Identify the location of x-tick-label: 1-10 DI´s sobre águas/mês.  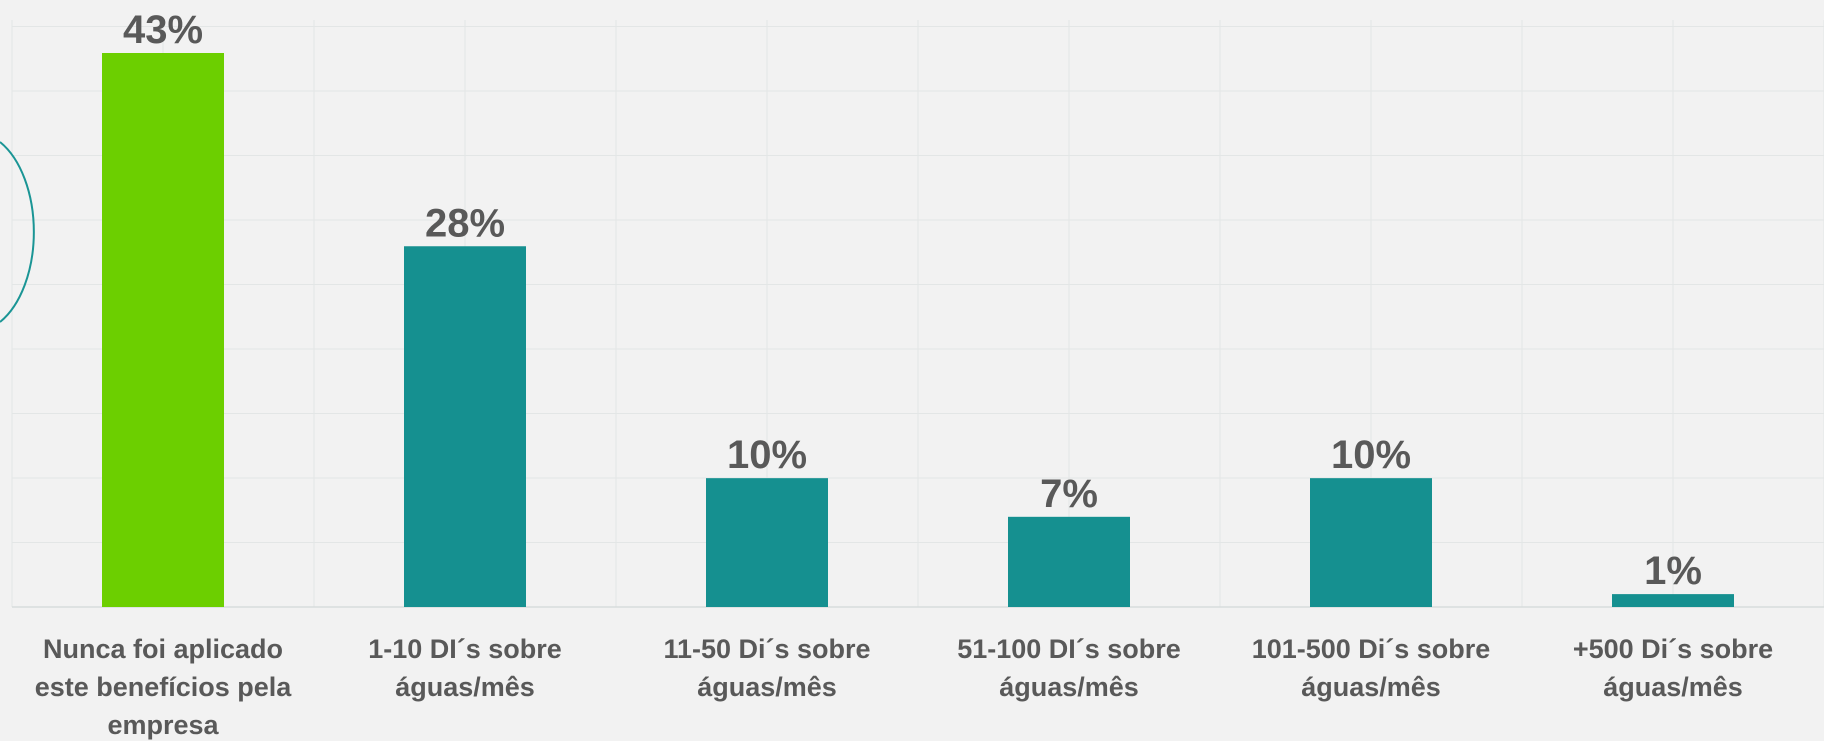
(465, 668).